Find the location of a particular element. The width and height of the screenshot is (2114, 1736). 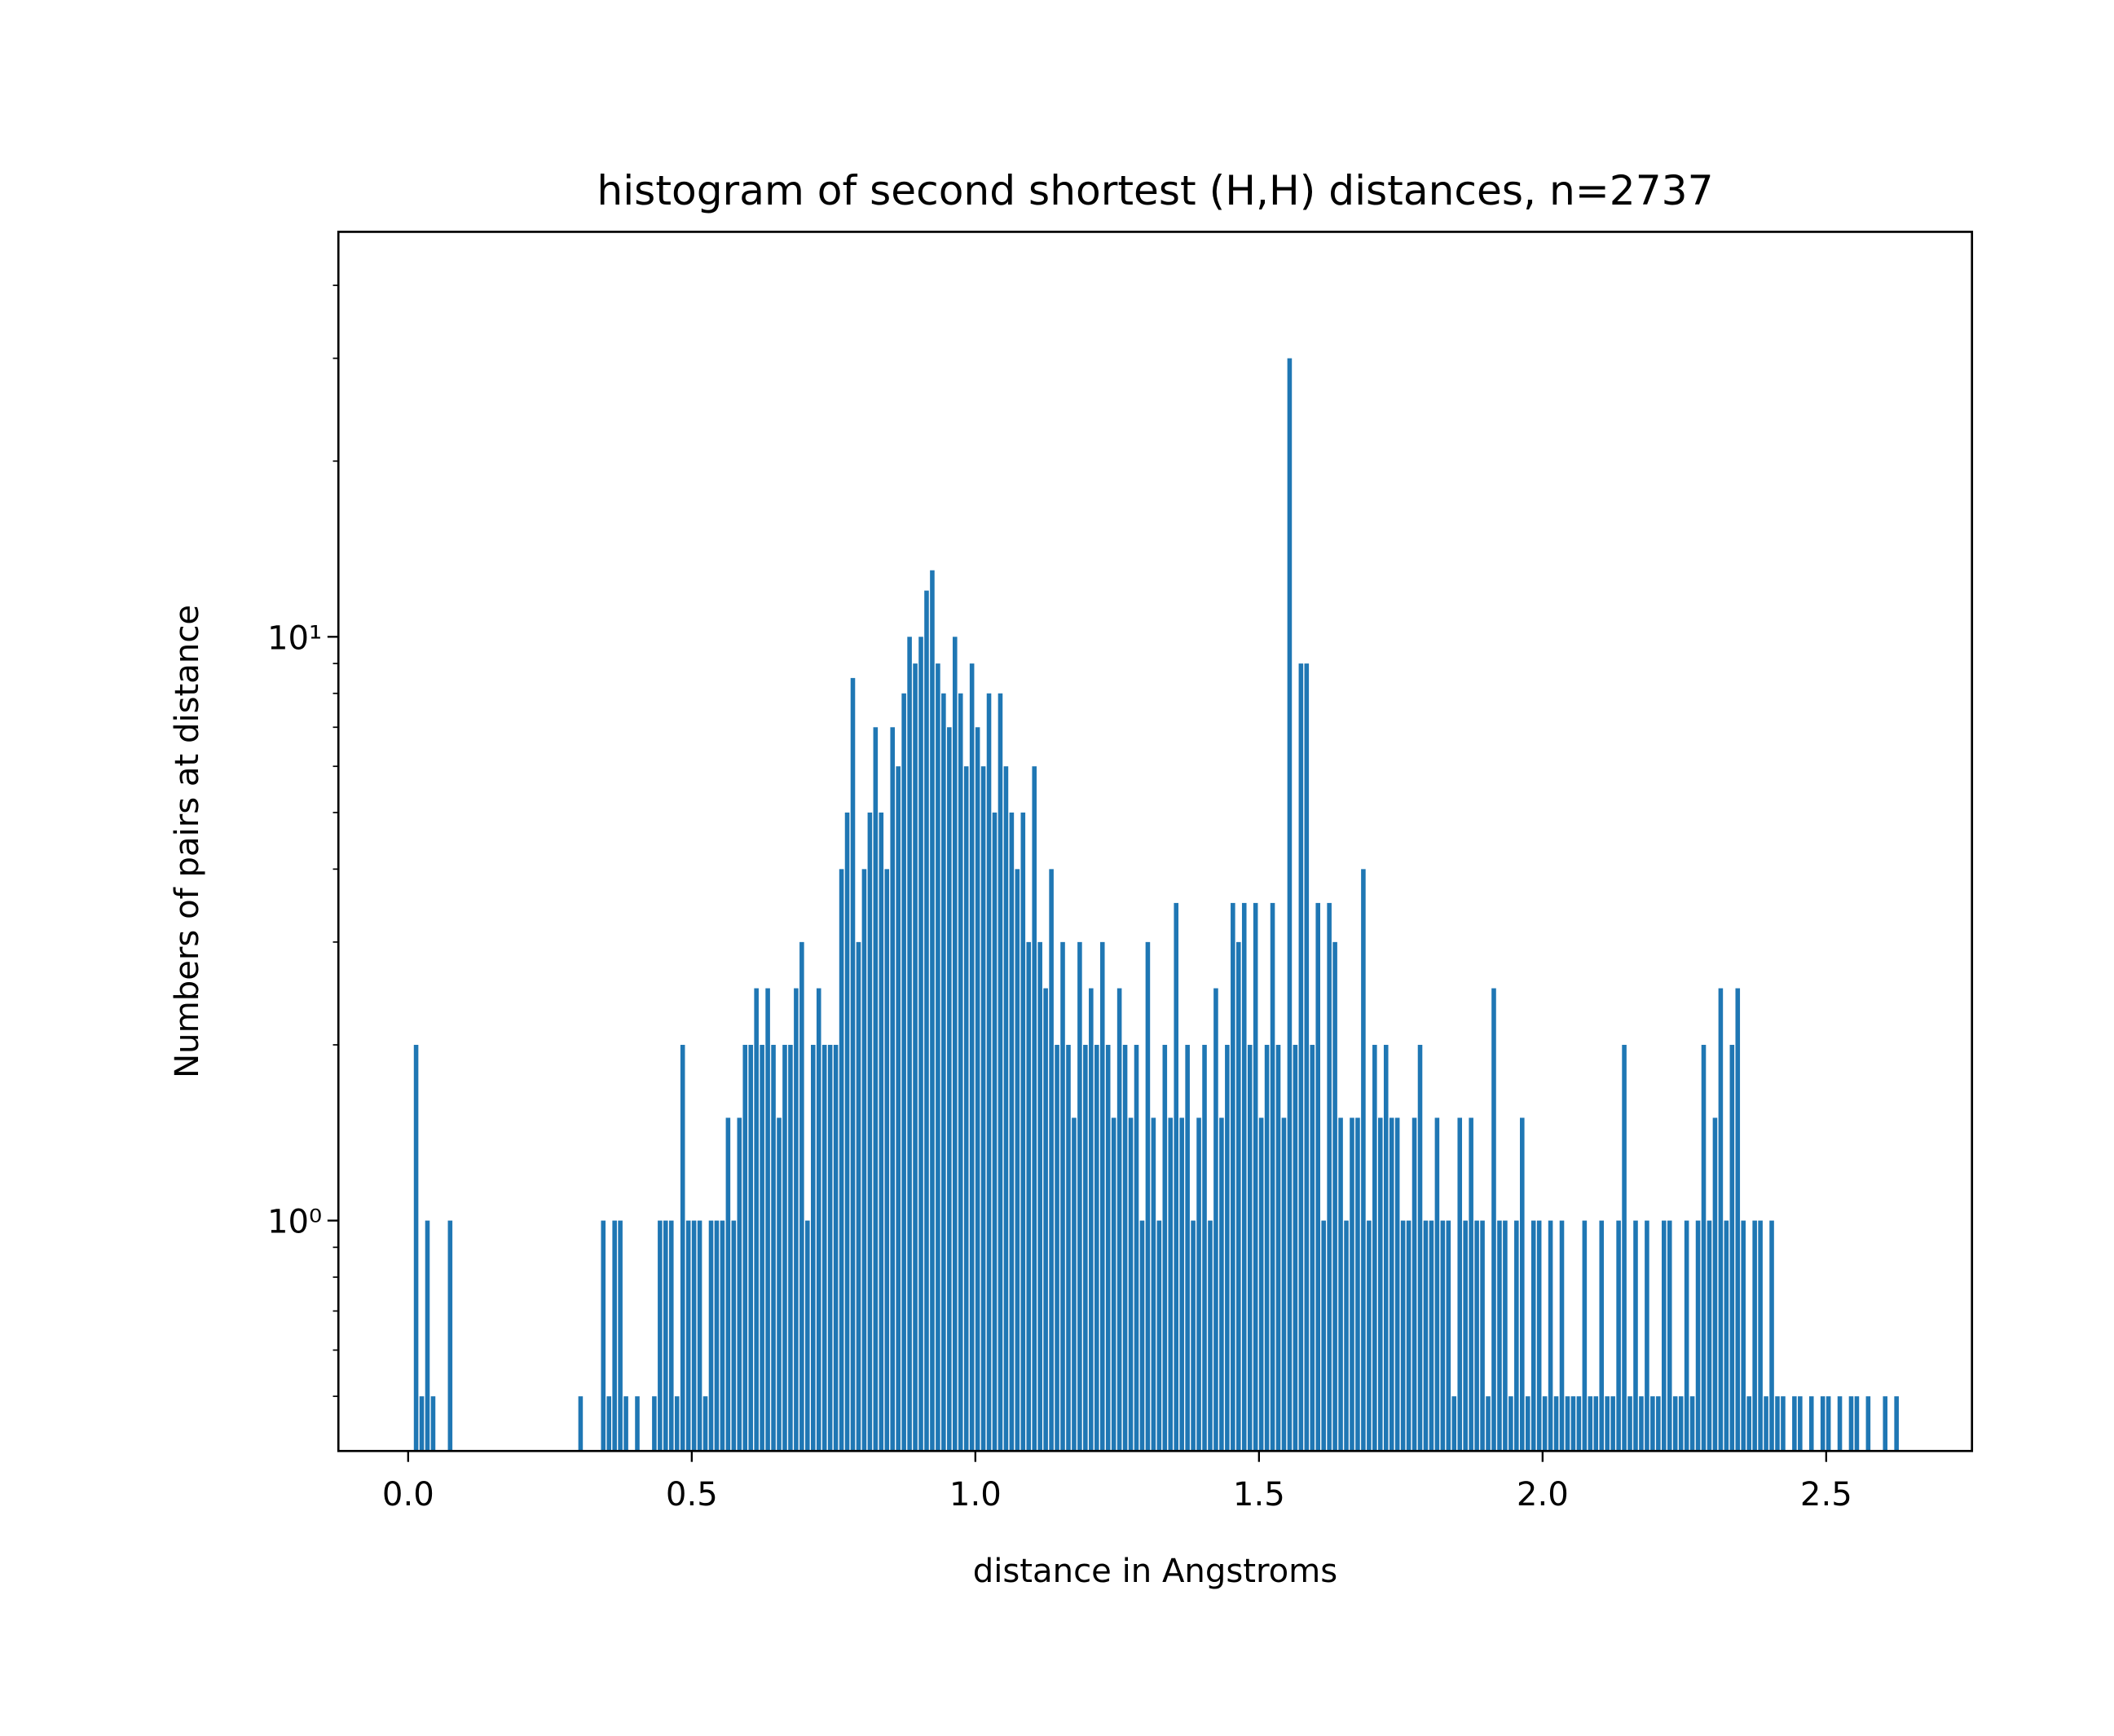

x-axis-label: distance in Angstroms is located at coordinates (1155, 1571).